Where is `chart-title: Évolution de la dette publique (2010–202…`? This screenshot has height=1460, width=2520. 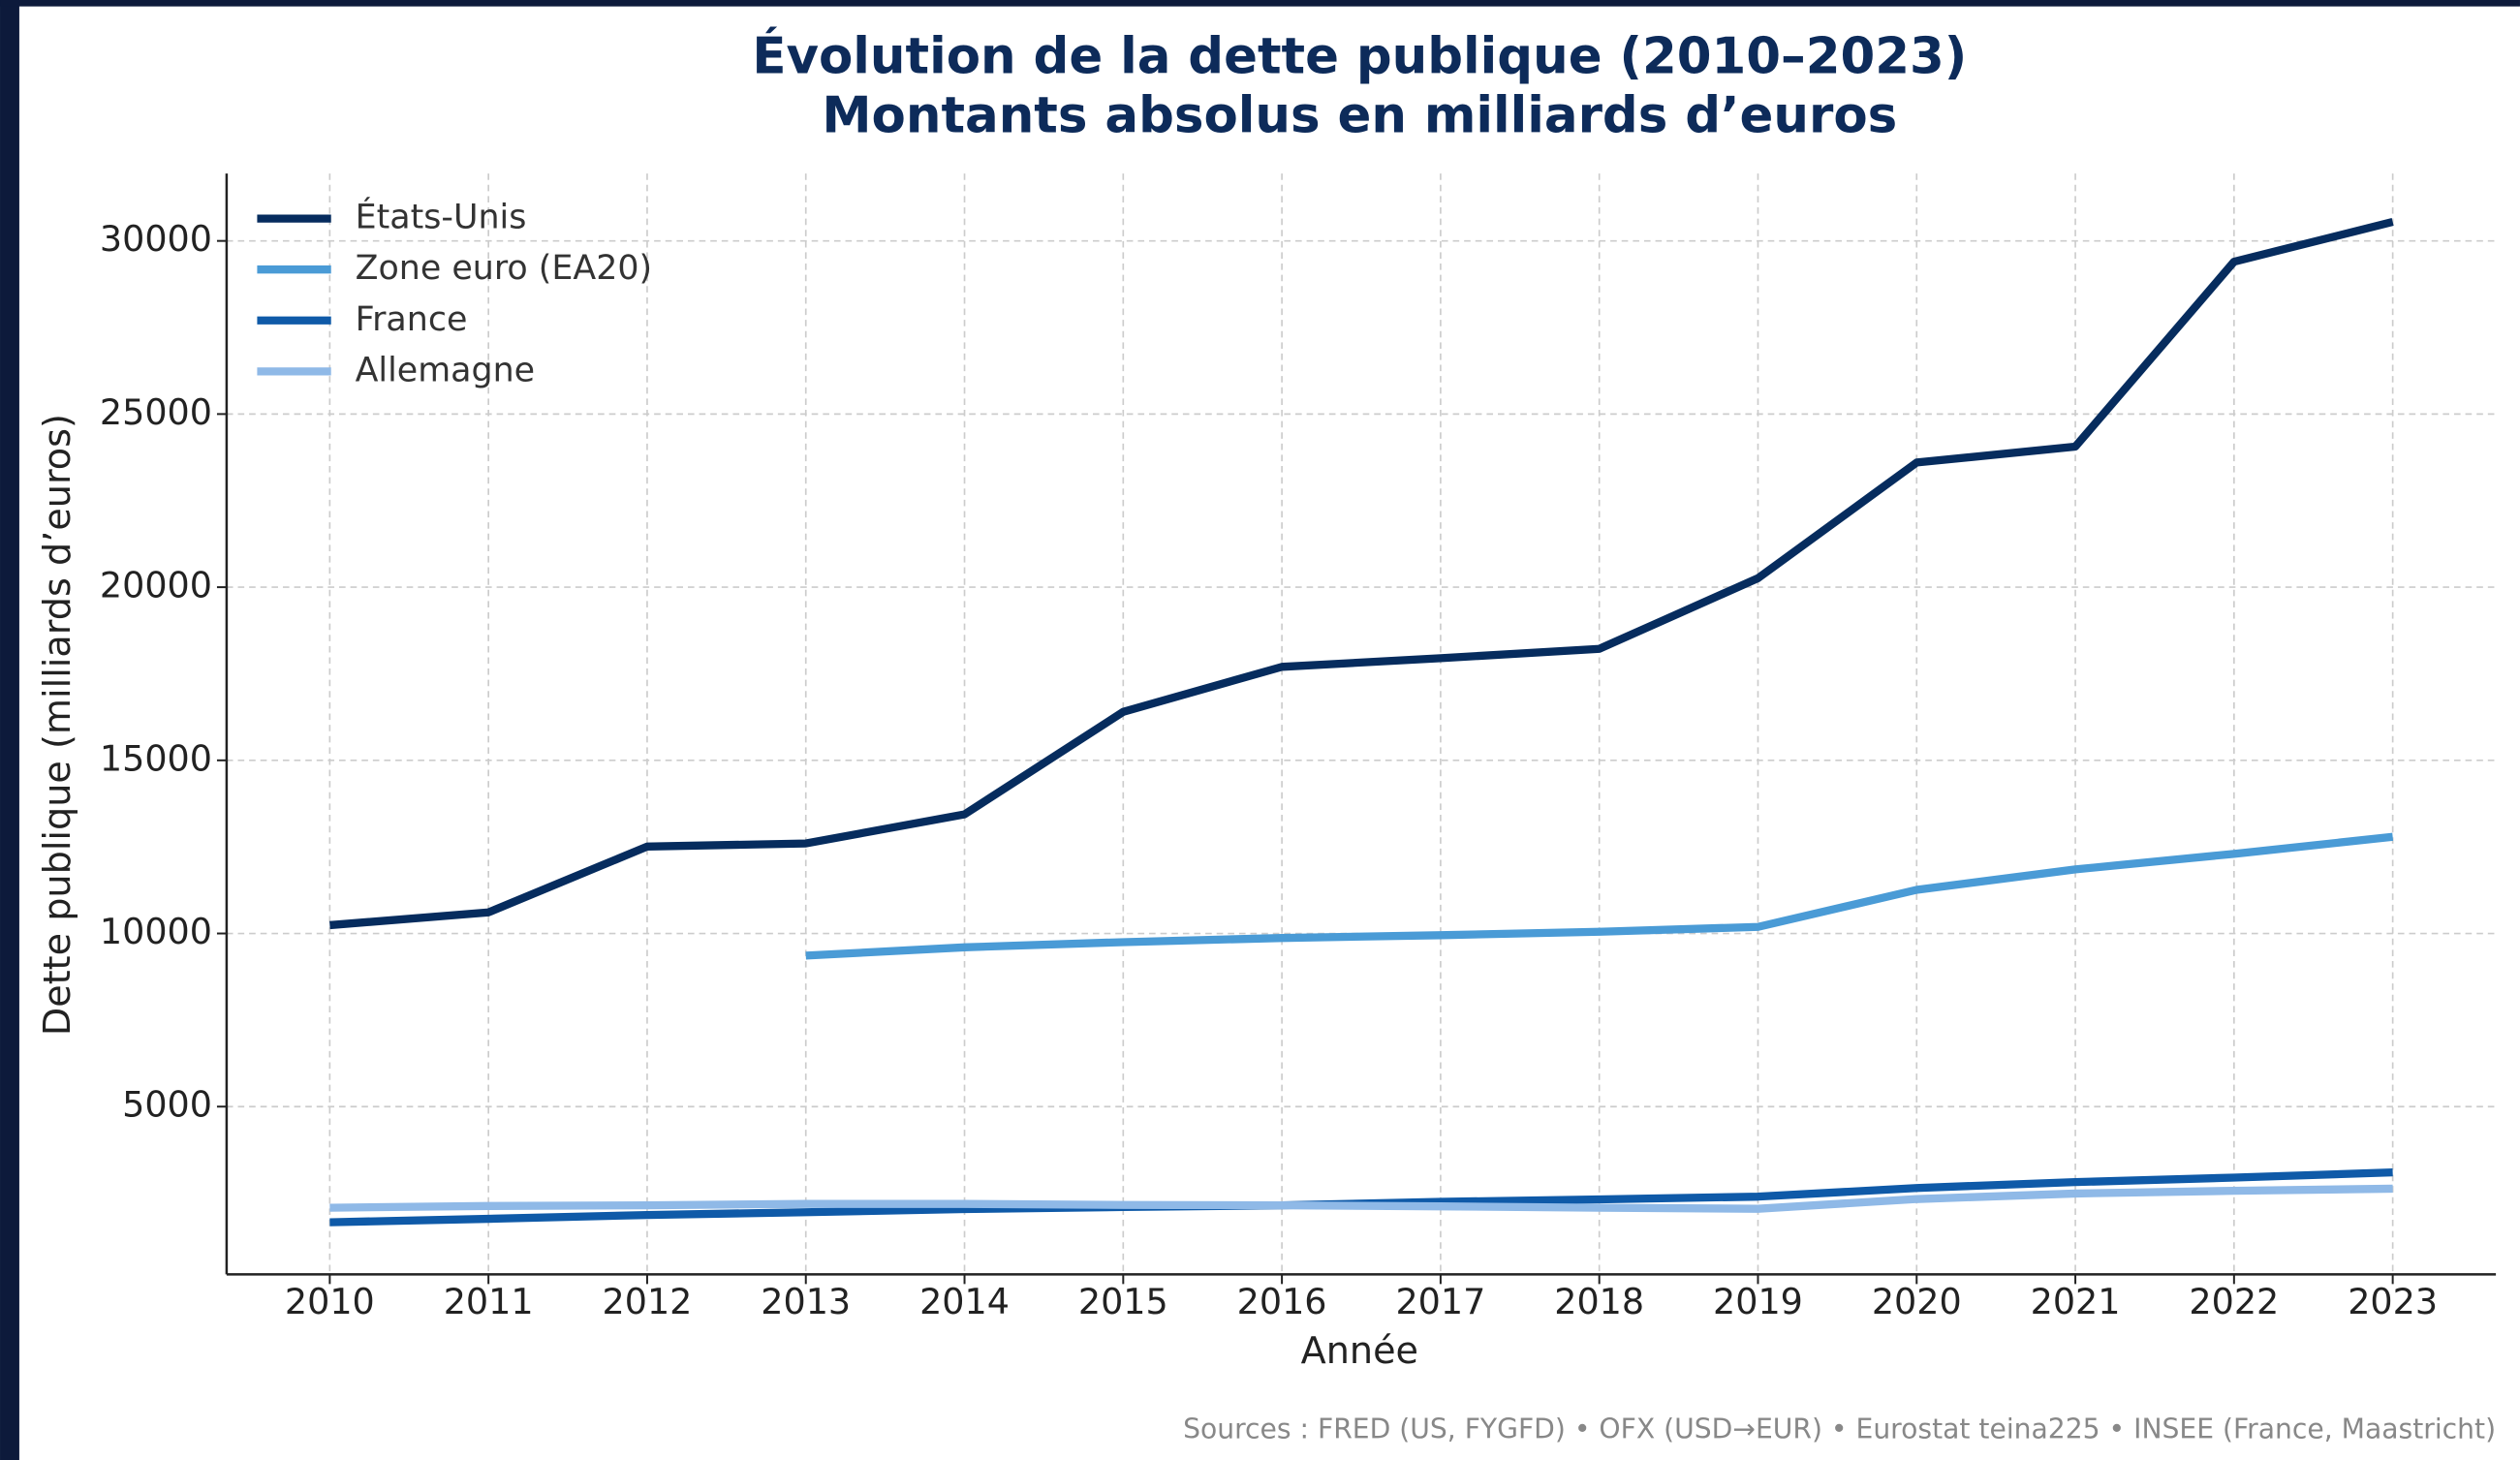 chart-title: Évolution de la dette publique (2010–202… is located at coordinates (1359, 56).